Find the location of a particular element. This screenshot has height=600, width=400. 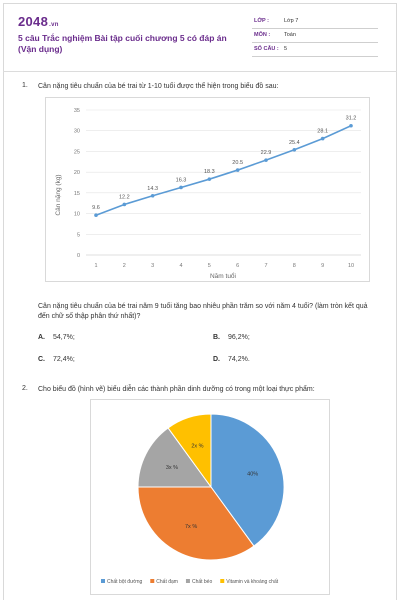

data-label: 9.6 is located at coordinates (96, 208).